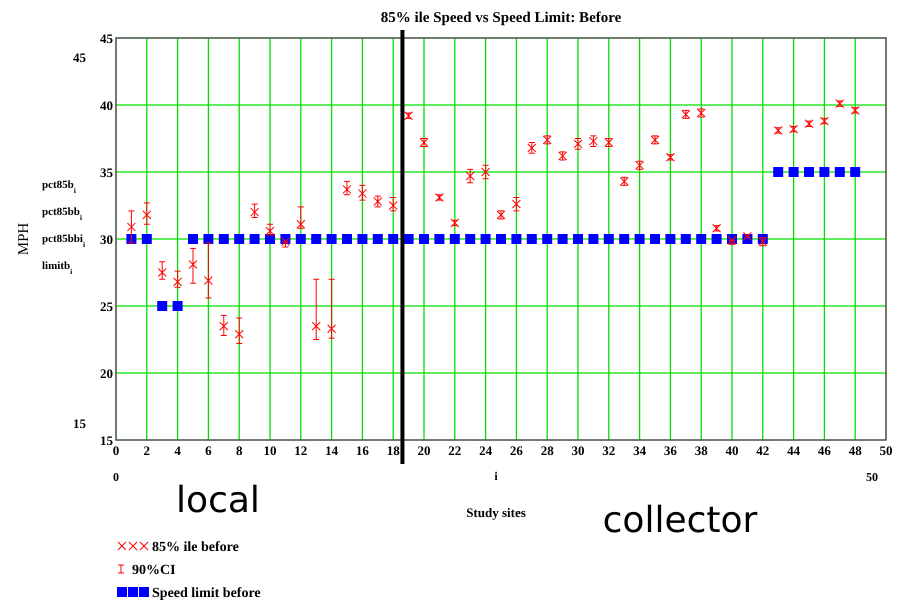 This screenshot has height=607, width=899. What do you see at coordinates (106, 239) in the screenshot?
I see `y-tick-label: 30` at bounding box center [106, 239].